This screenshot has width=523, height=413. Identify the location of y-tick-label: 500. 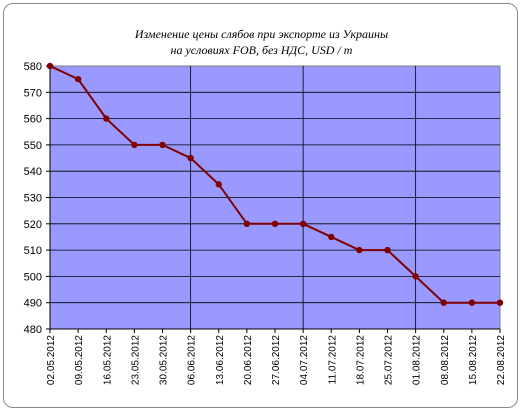
(33, 277).